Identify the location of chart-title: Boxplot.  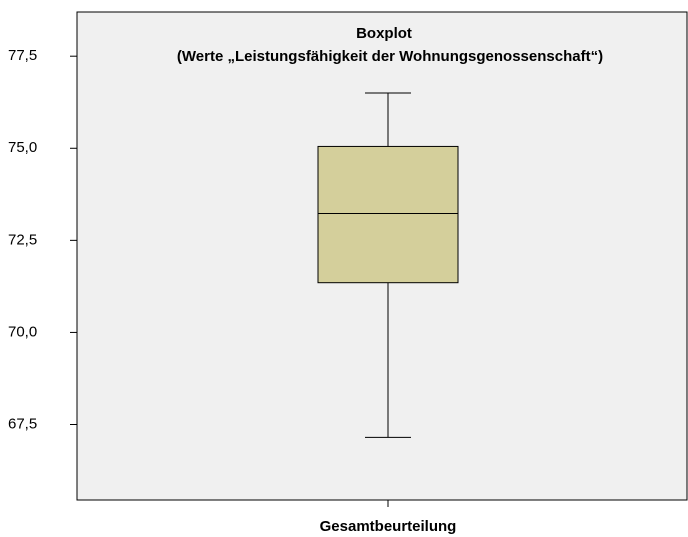
(384, 33).